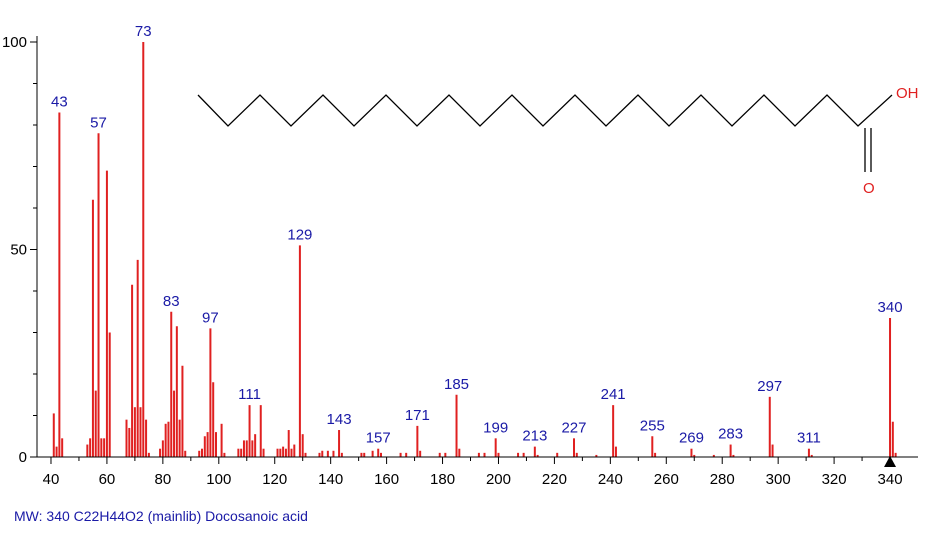 This screenshot has height=556, width=930. What do you see at coordinates (98, 122) in the screenshot?
I see `peak-label-57: 57` at bounding box center [98, 122].